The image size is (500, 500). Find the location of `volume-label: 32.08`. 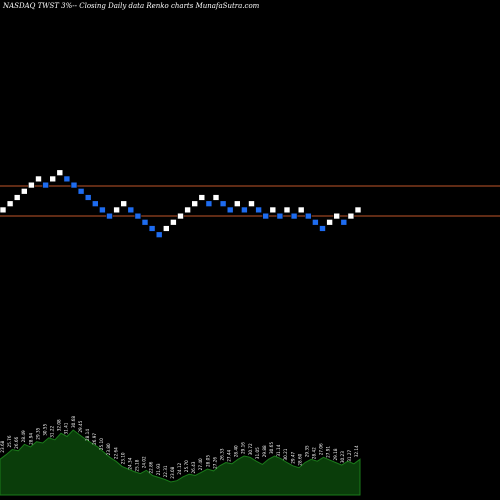

volume-label: 32.08 is located at coordinates (59, 425).